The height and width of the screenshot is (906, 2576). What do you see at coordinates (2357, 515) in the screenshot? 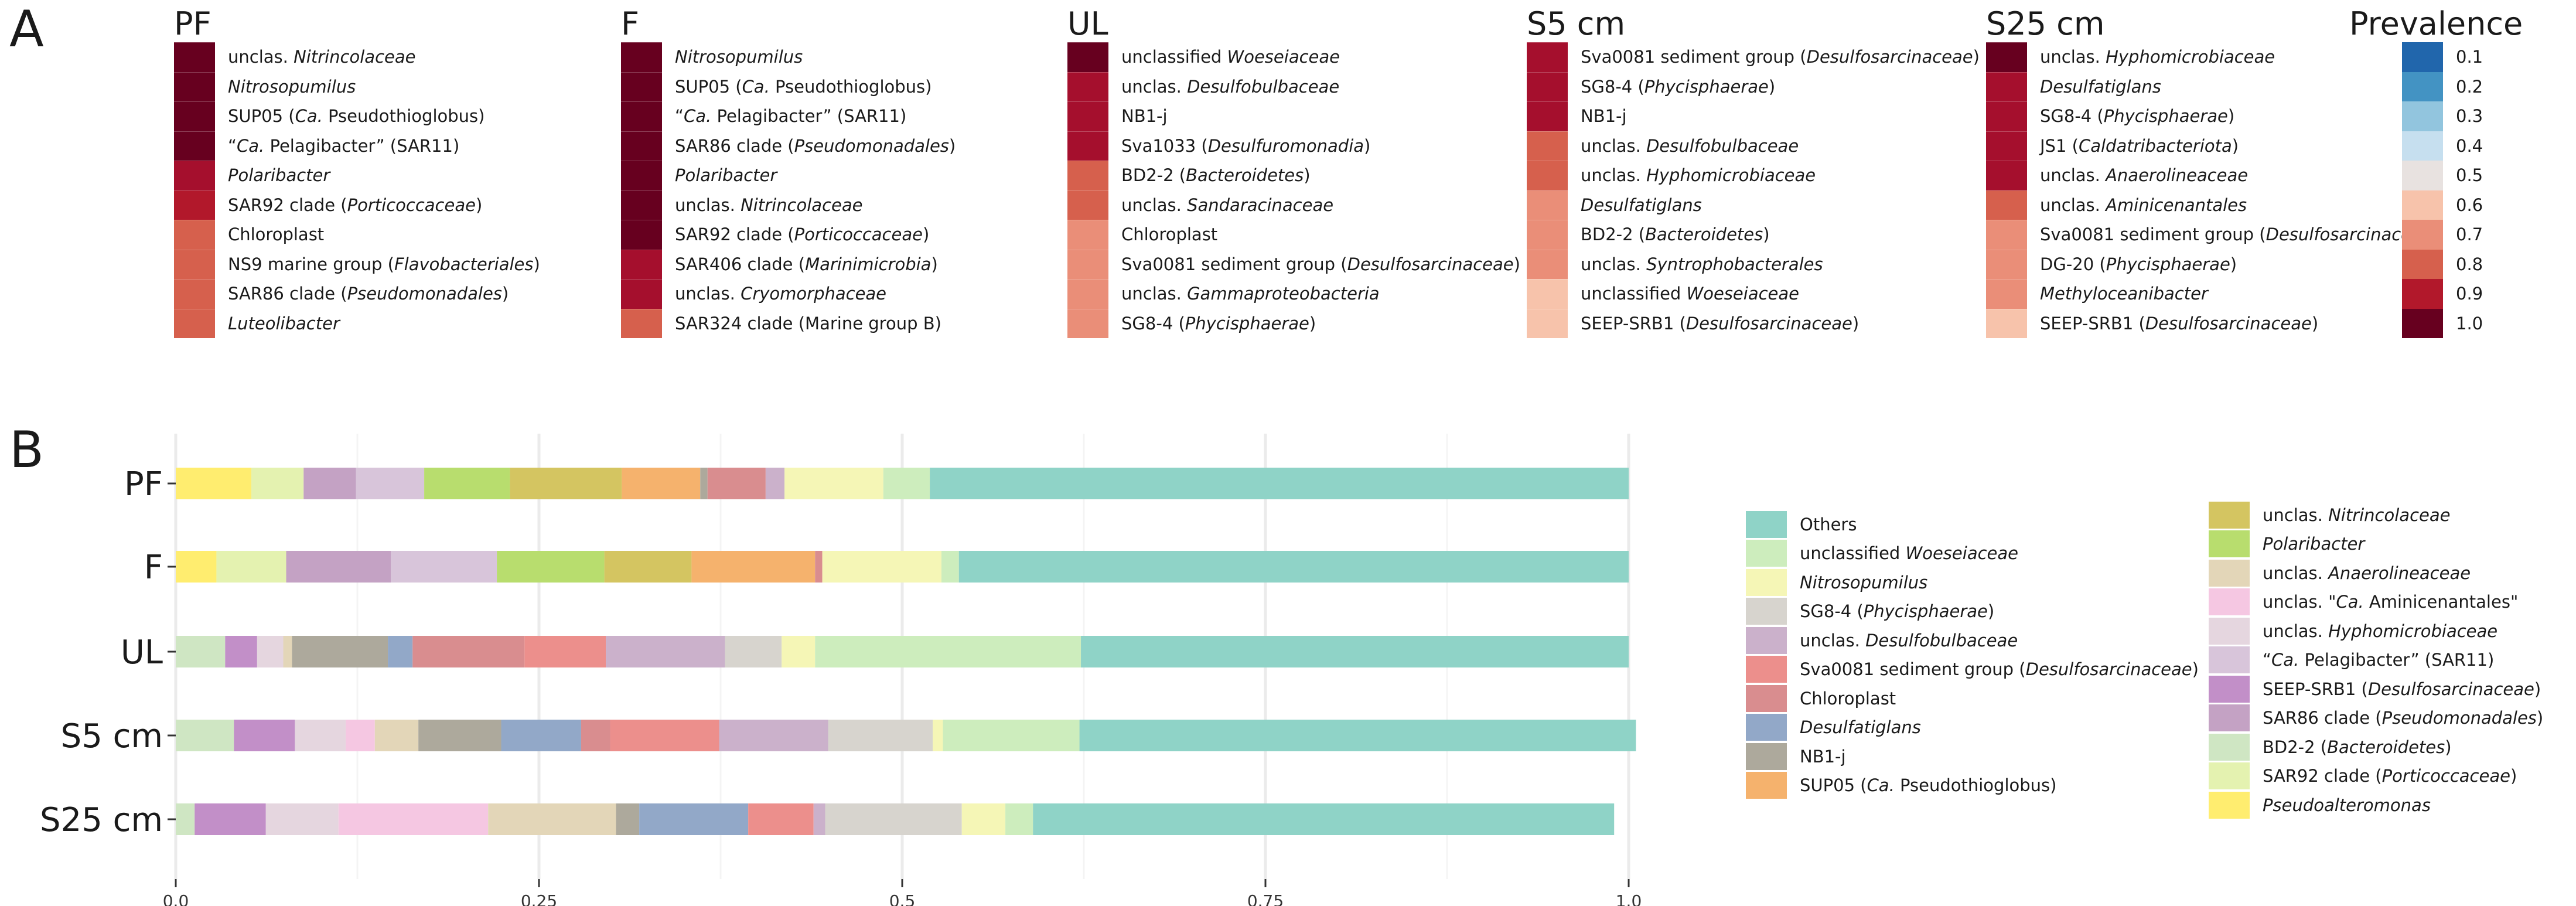
I see `taxon-label: unclas. Nitrincolaceae` at bounding box center [2357, 515].